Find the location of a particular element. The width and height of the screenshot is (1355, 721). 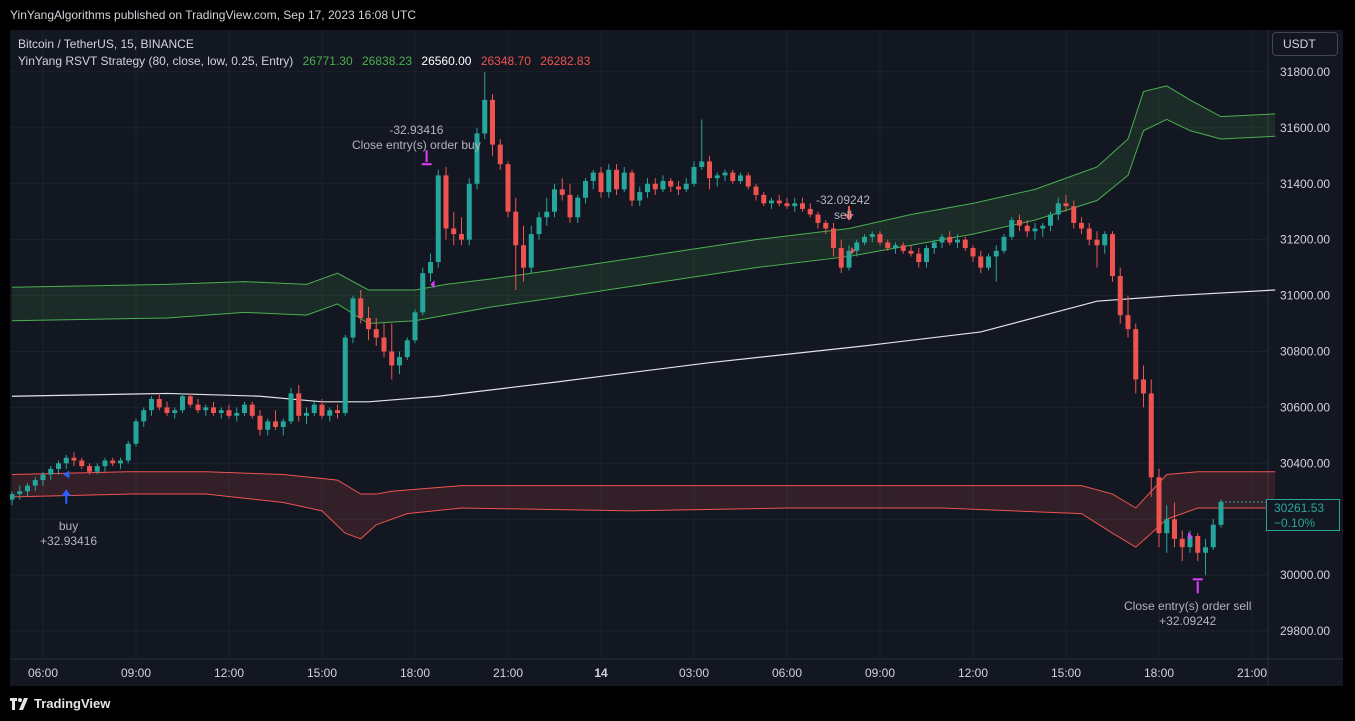

buy-annotation: buy +32.93416 is located at coordinates (68, 534).